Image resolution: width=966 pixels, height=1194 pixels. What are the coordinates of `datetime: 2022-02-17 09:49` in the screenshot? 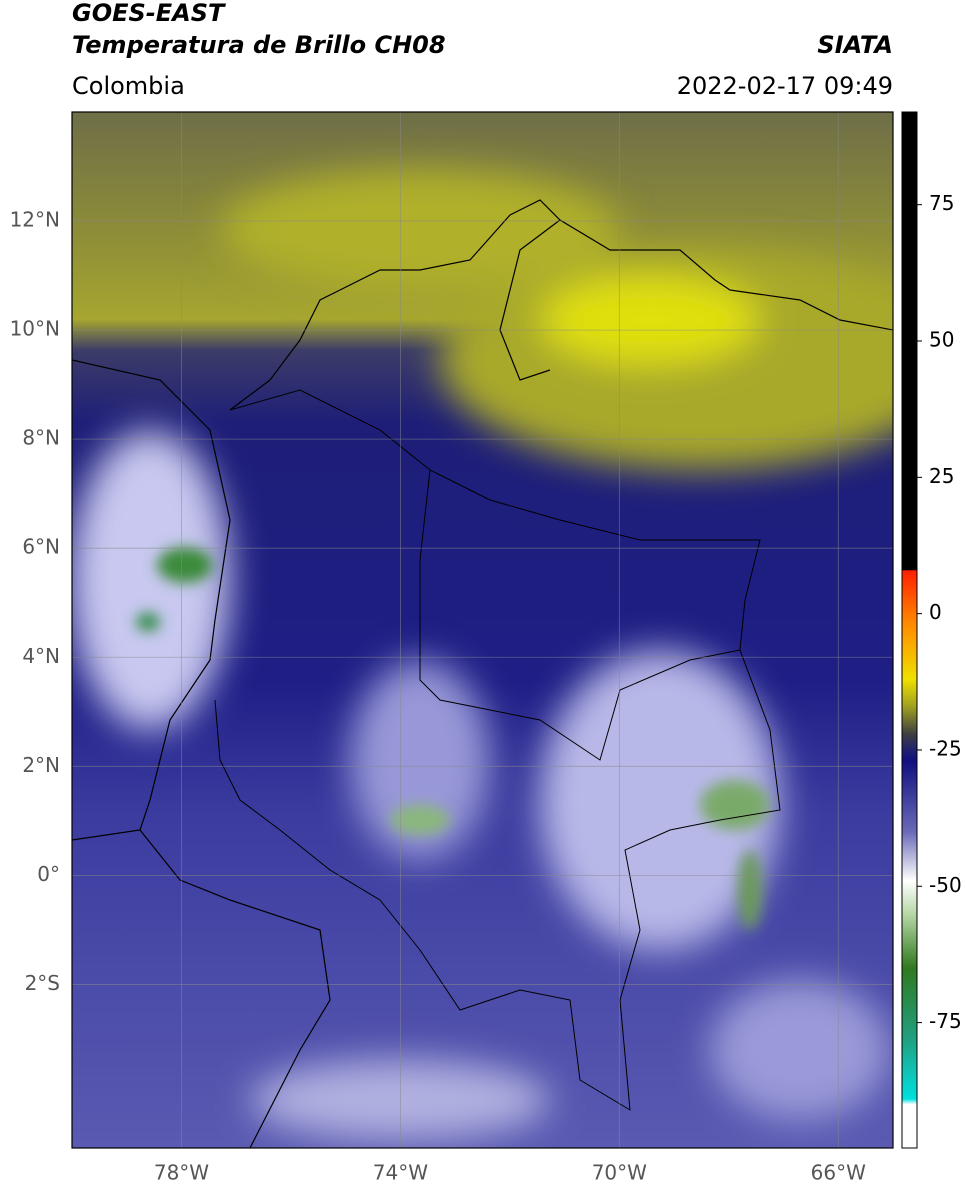 It's located at (785, 86).